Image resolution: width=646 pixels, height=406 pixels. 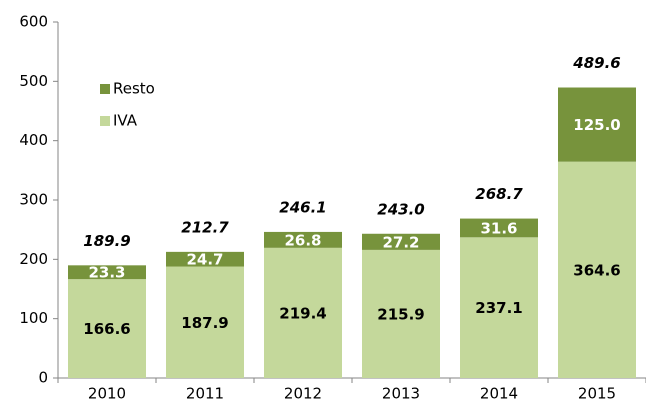 I want to click on total-label: 212.7, so click(x=205, y=227).